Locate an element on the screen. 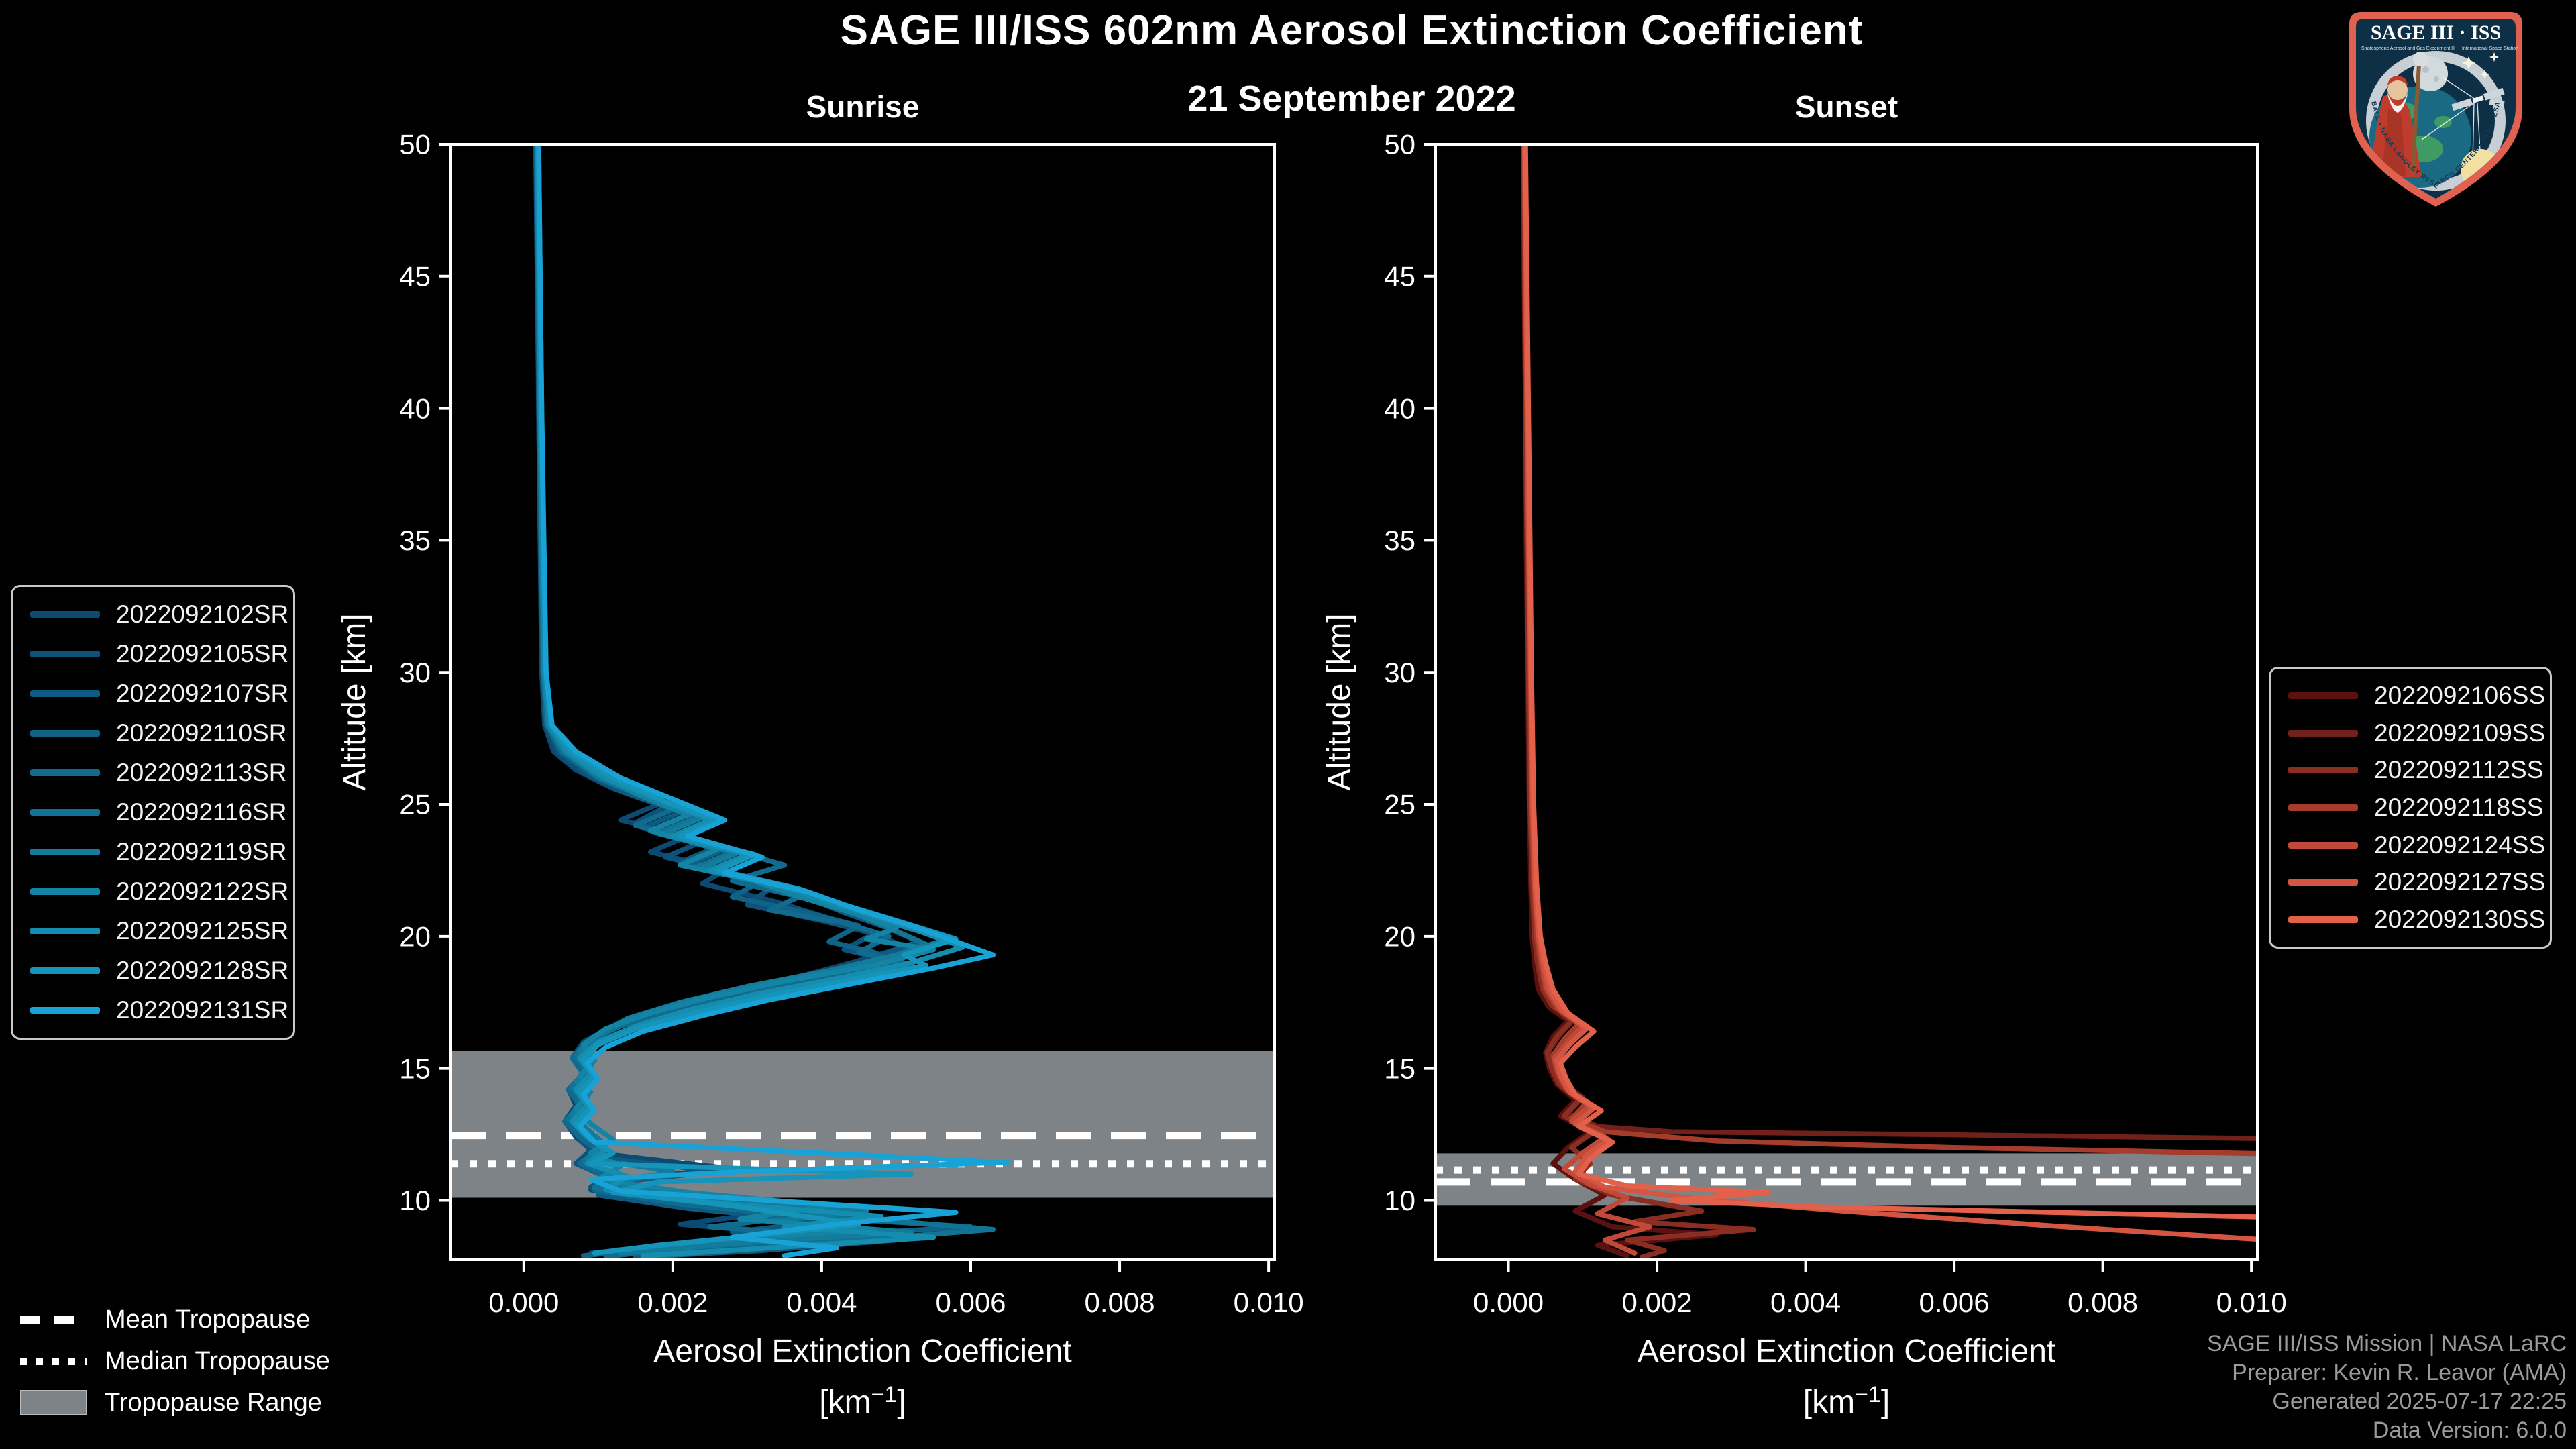 The width and height of the screenshot is (2576, 1449). legend-item: 2022092124SS is located at coordinates (2416, 845).